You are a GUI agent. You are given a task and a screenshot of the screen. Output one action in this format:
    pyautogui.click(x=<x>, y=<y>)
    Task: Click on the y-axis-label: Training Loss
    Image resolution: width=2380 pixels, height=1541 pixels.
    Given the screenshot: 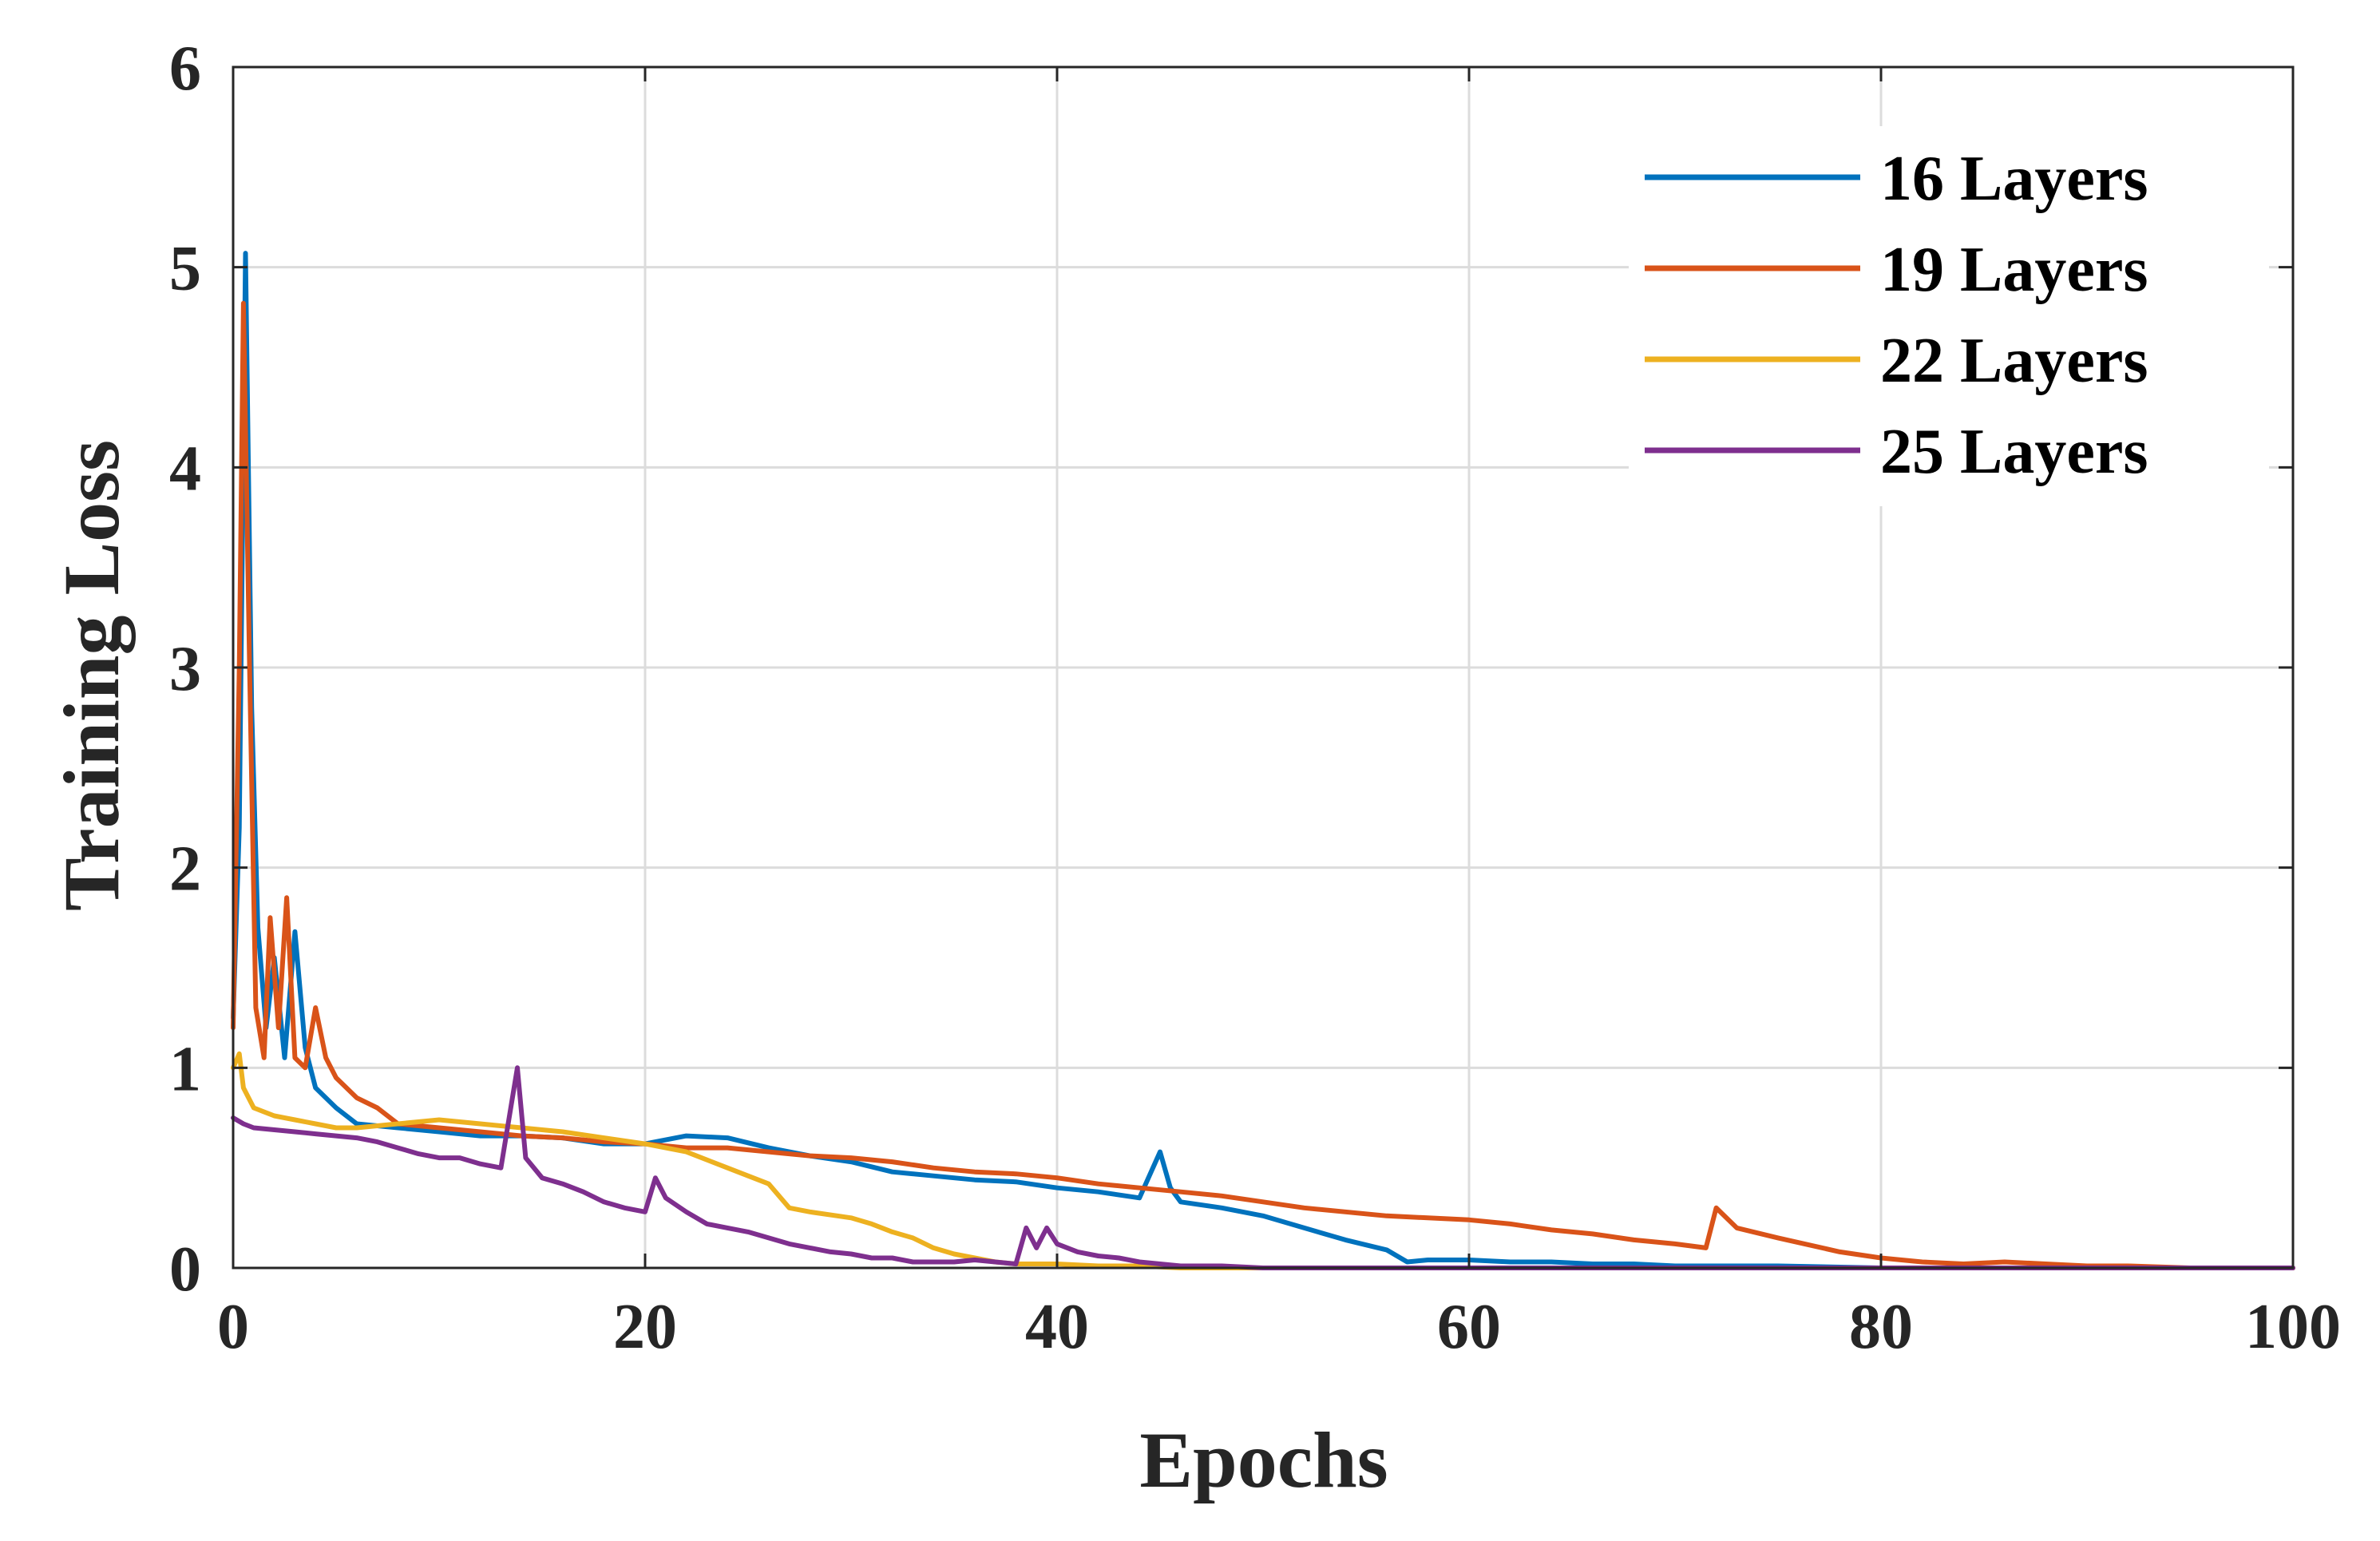 What is the action you would take?
    pyautogui.click(x=92, y=675)
    